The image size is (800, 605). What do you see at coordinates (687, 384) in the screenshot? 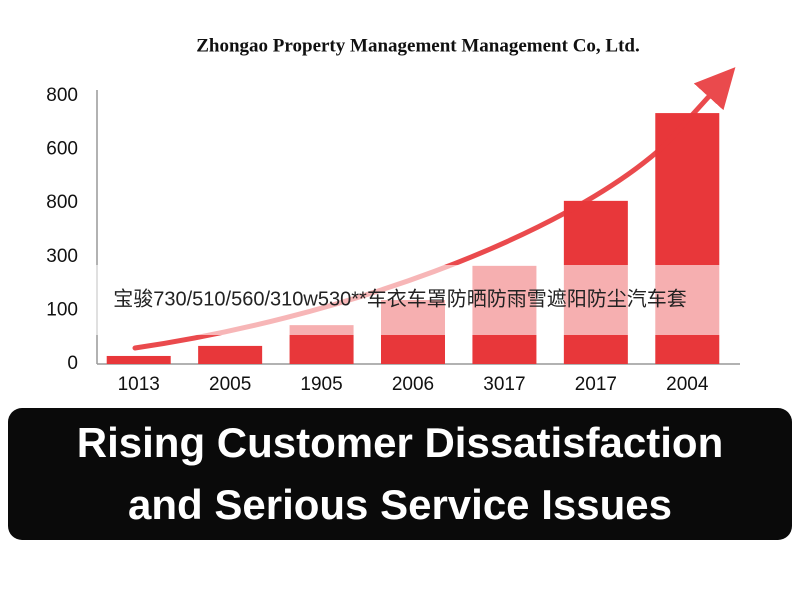
I see `x-tick-label: 2004` at bounding box center [687, 384].